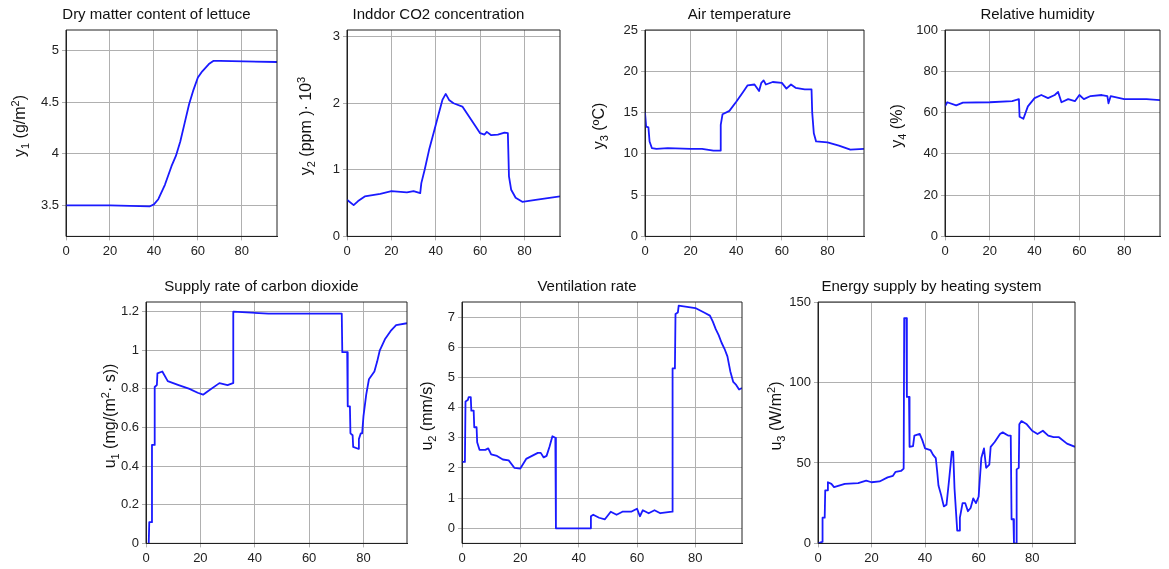 The height and width of the screenshot is (569, 1169). What do you see at coordinates (930, 112) in the screenshot?
I see `y-tick-label: 60` at bounding box center [930, 112].